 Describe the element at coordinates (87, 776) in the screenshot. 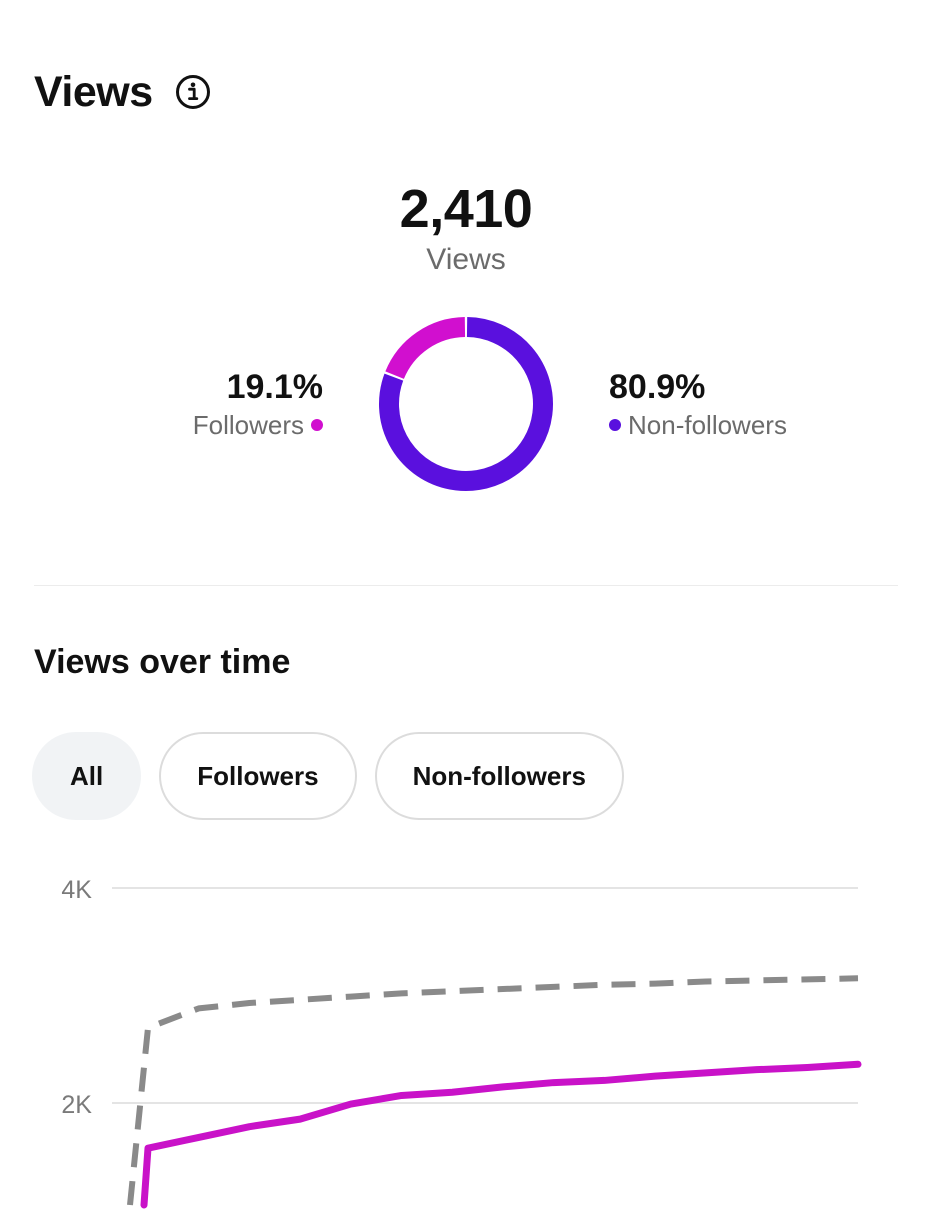

I see `filter-all: All` at that location.